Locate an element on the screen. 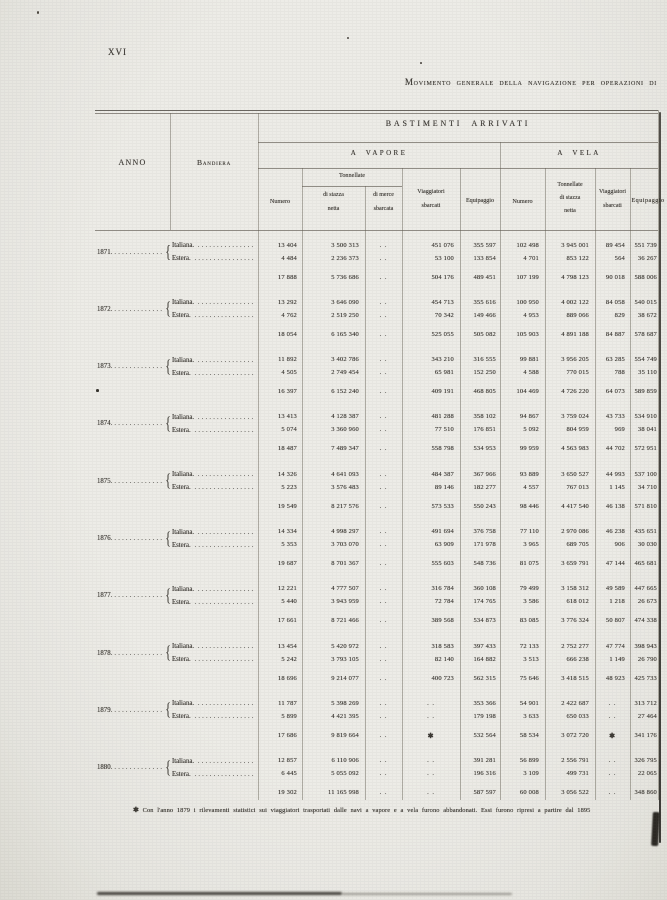  total-cell: 90 018 is located at coordinates (615, 277).